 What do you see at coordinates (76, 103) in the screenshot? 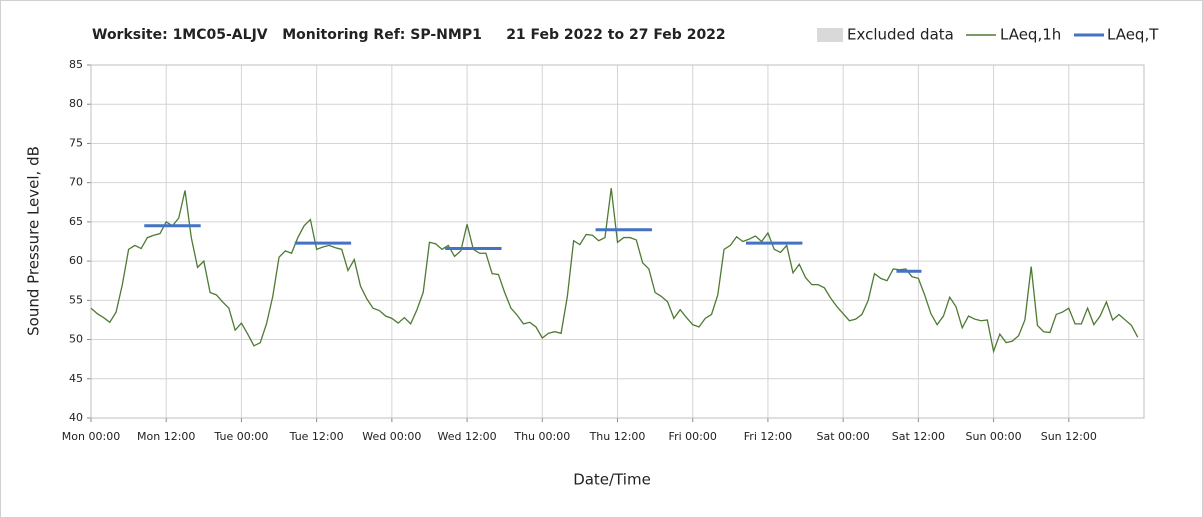
I see `y-tick-label: 80` at bounding box center [76, 103].